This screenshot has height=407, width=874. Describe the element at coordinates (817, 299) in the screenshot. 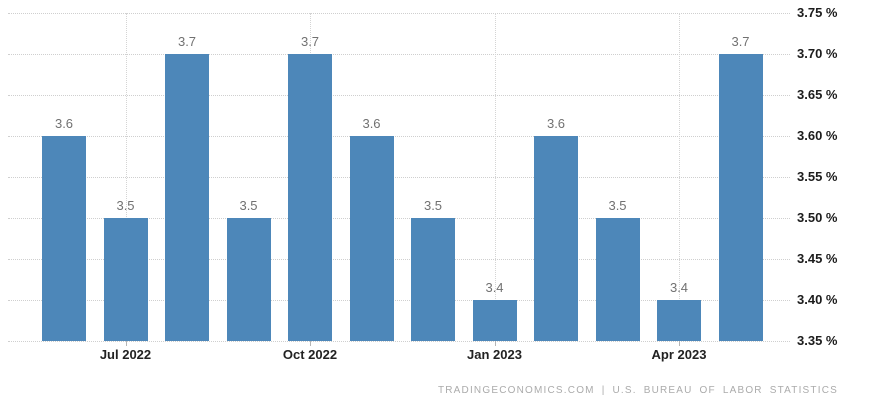

I see `y-axis-label: 3.40 %` at that location.